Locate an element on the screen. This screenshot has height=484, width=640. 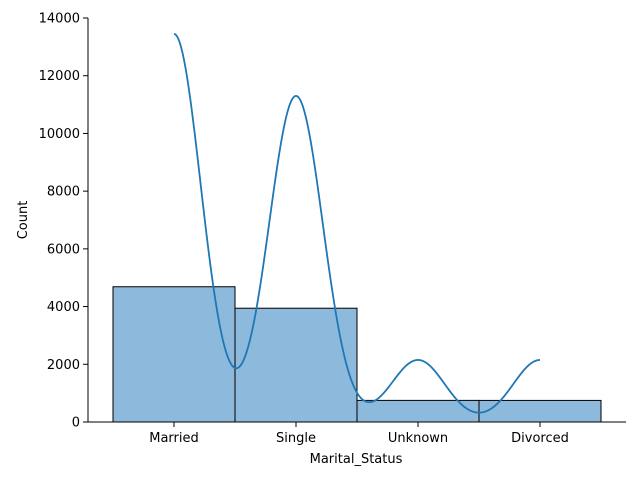
y-tick-label: 14000 is located at coordinates (59, 19).